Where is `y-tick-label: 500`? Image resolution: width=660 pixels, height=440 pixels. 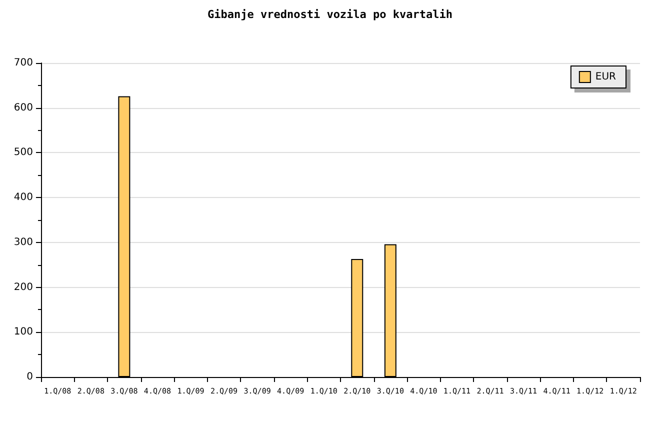 y-tick-label: 500 is located at coordinates (23, 152).